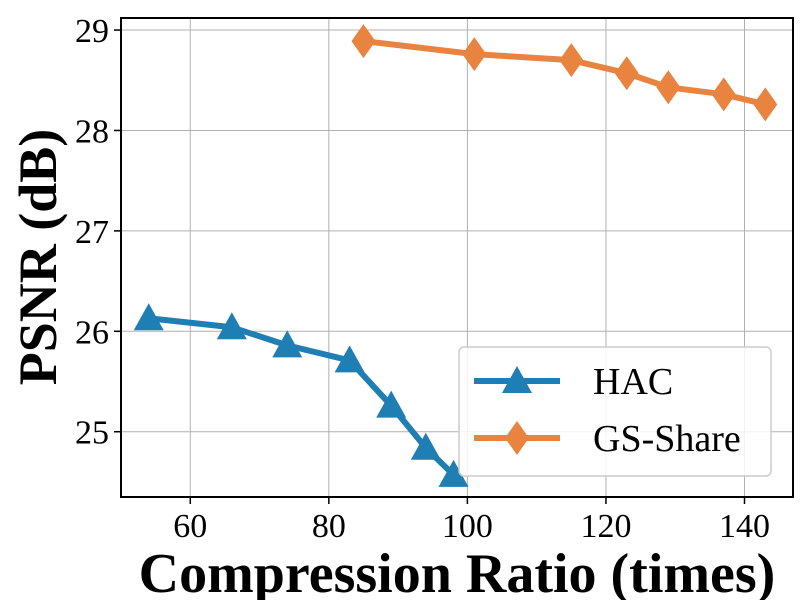  What do you see at coordinates (607, 410) in the screenshot?
I see `legend-entries: HAC GS-Share` at bounding box center [607, 410].